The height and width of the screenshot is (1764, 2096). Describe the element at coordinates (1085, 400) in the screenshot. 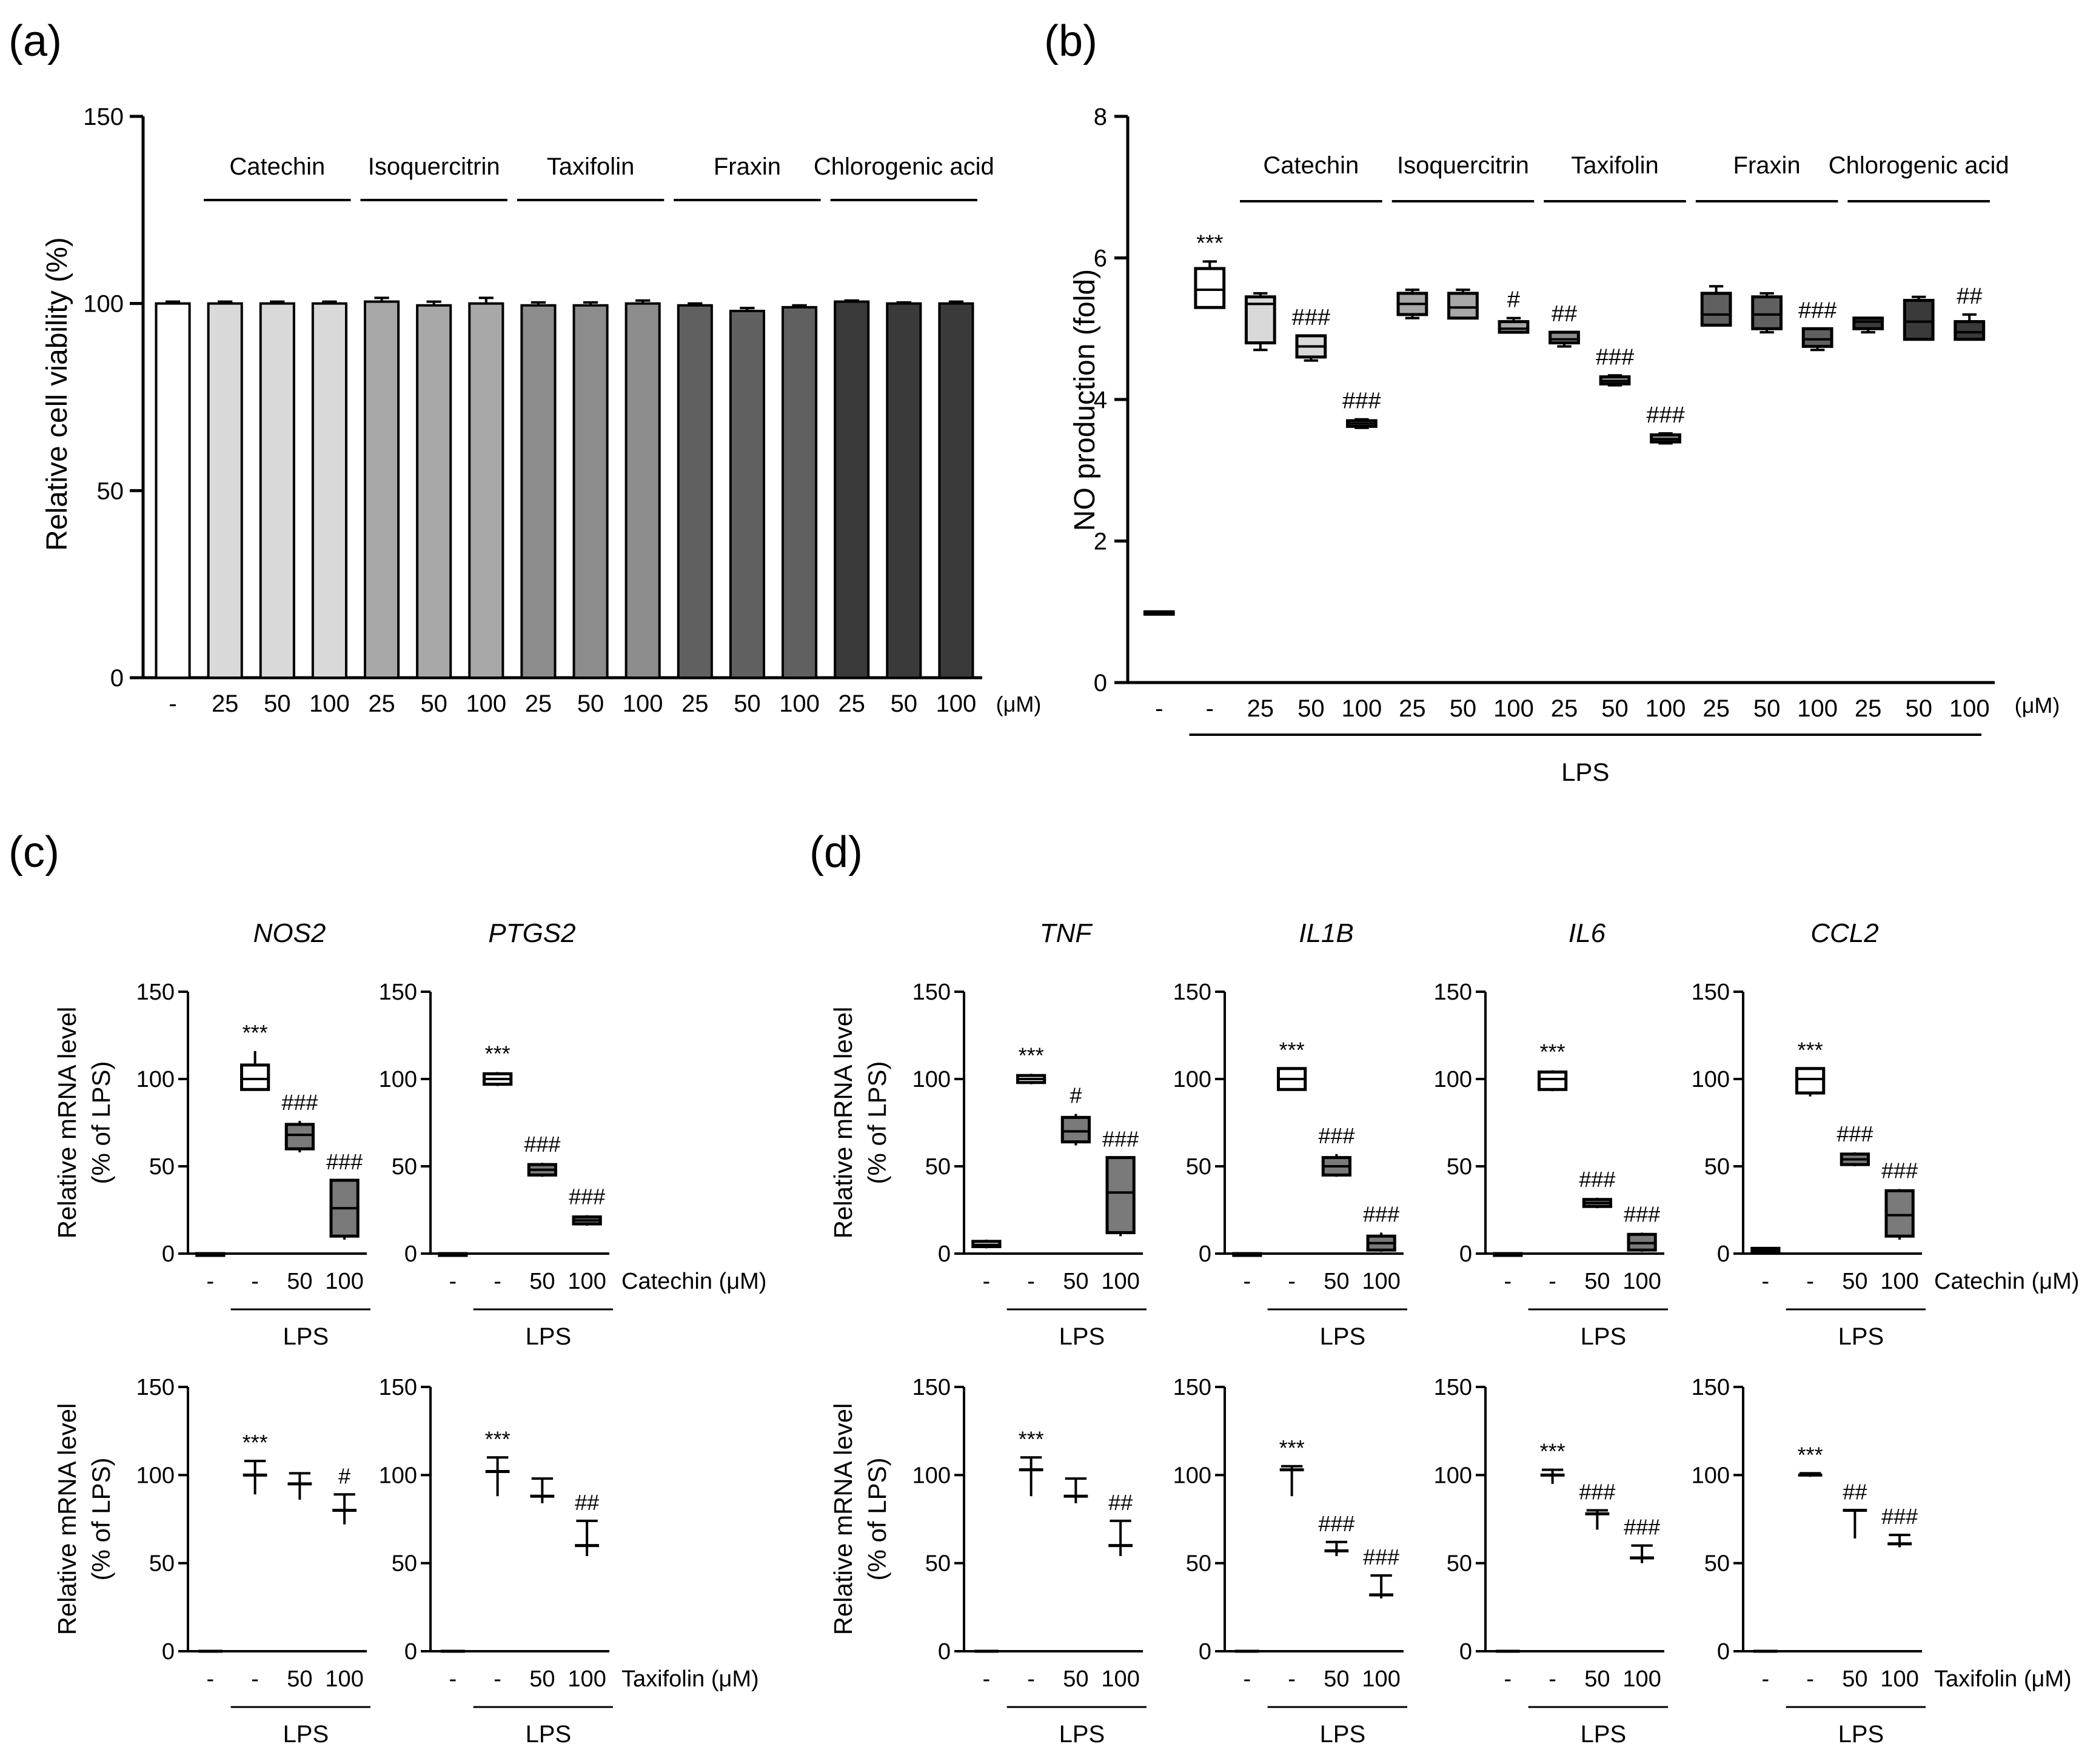

I see `y-axis-label: NO production (fold)` at that location.